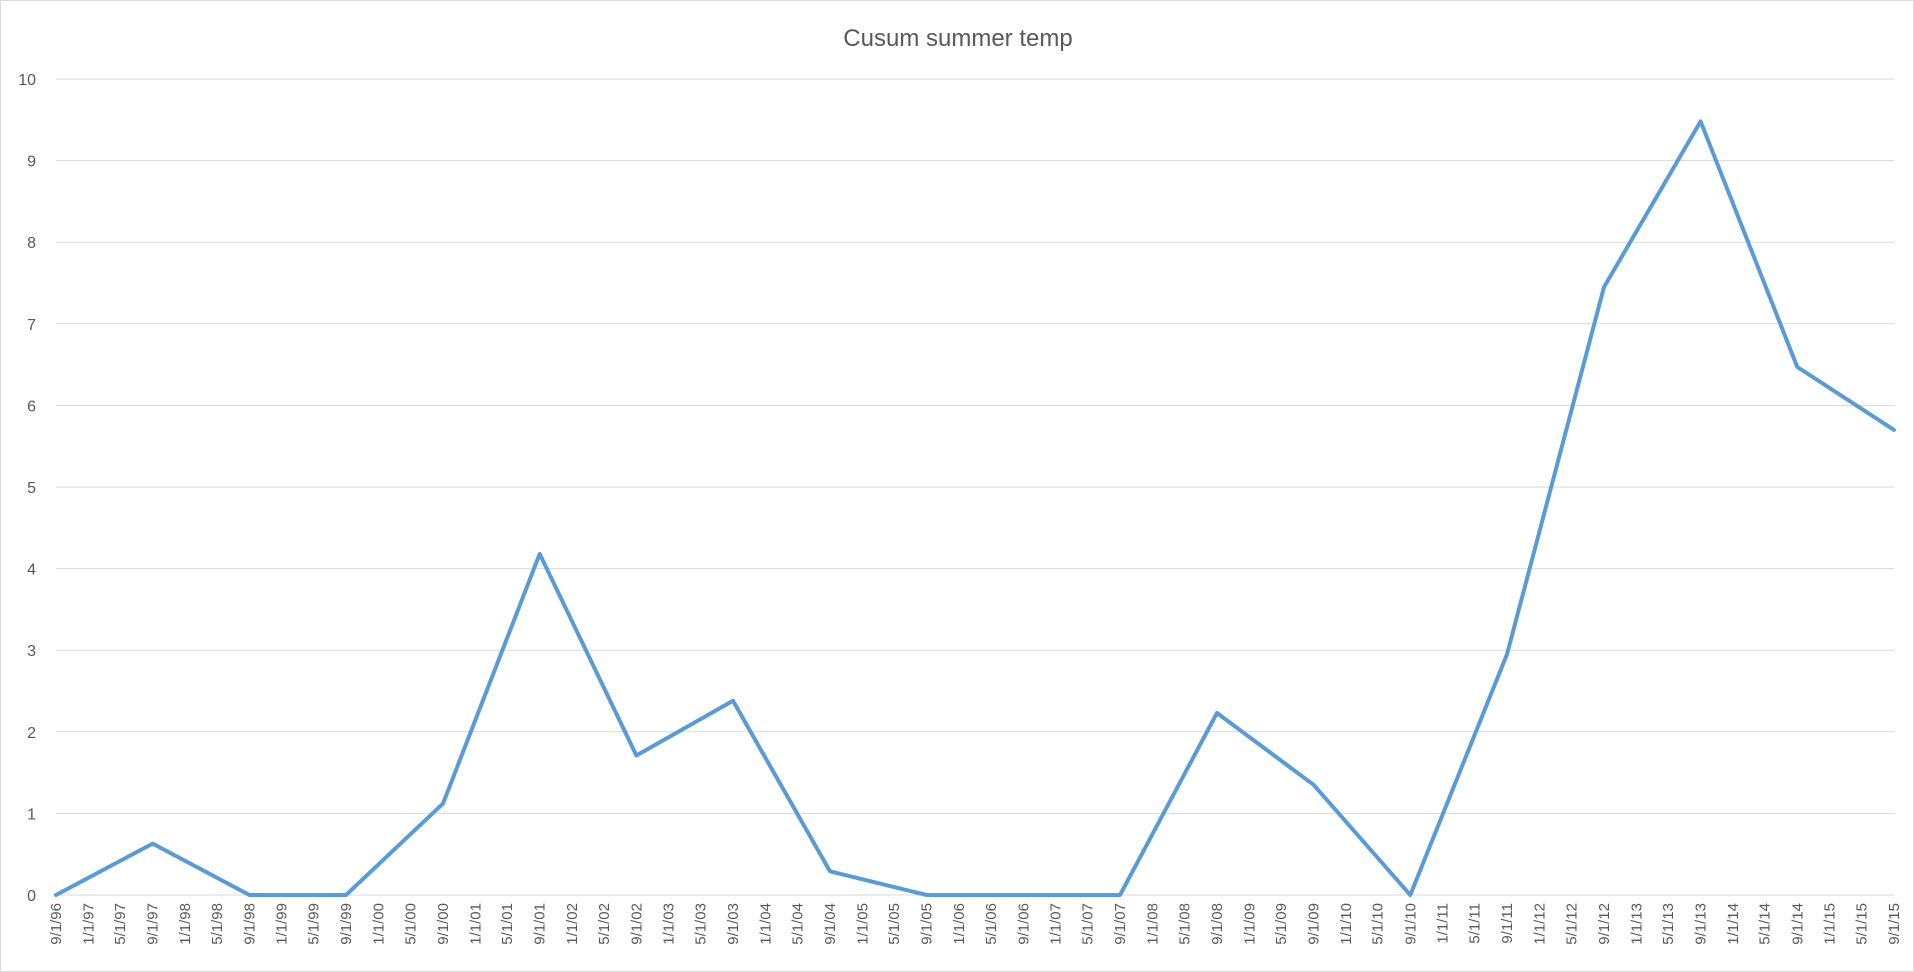 This screenshot has width=1914, height=972. Describe the element at coordinates (31, 651) in the screenshot. I see `y-tick-label: 3` at that location.